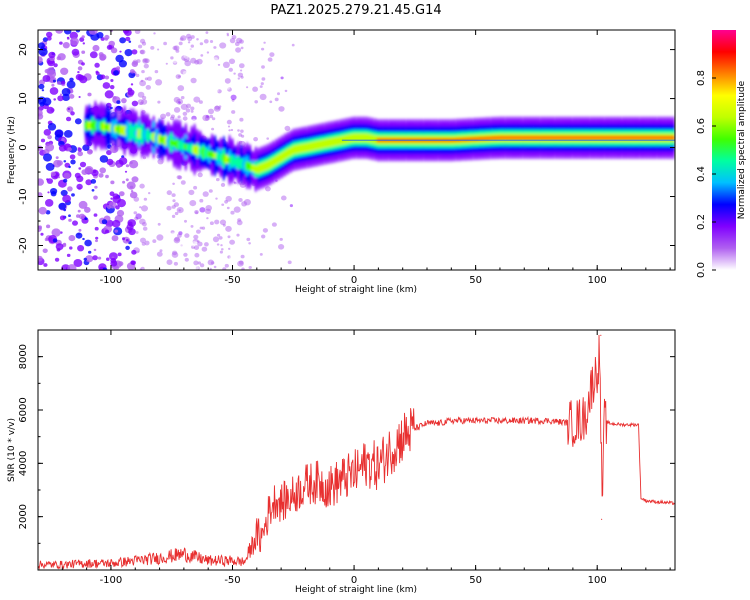 This screenshot has height=600, width=750. What do you see at coordinates (701, 126) in the screenshot?
I see `colorbar-tick-label: 0.6` at bounding box center [701, 126].